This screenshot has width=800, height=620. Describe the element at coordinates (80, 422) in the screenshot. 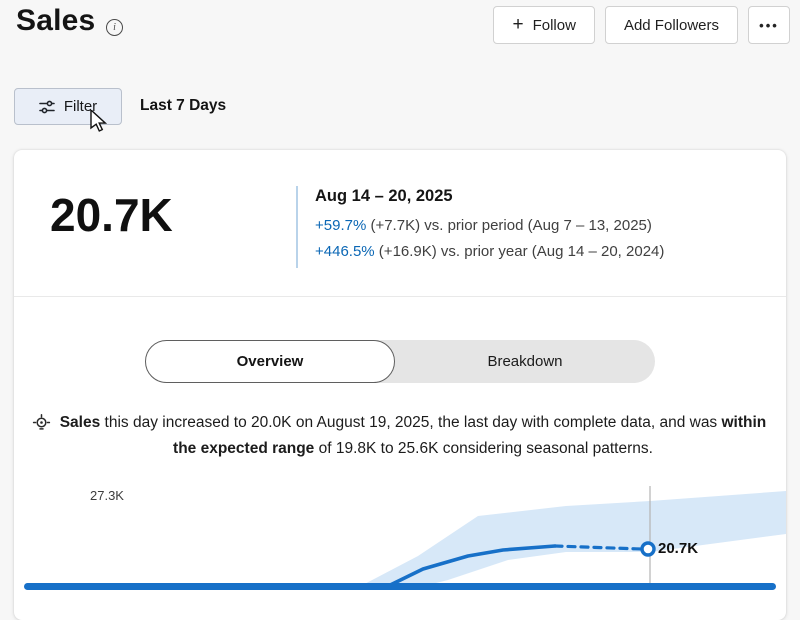

I see `insight-metric-name: Sales` at that location.